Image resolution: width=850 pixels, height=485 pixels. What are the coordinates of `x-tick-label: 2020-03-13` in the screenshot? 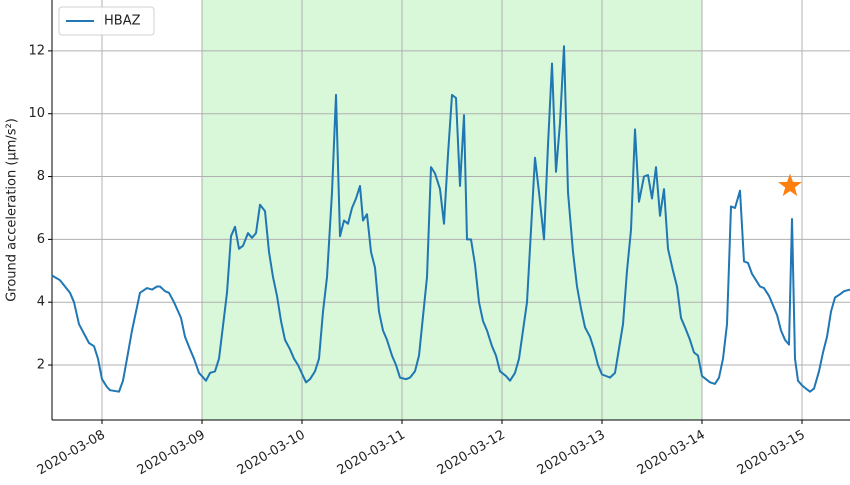 It's located at (571, 453).